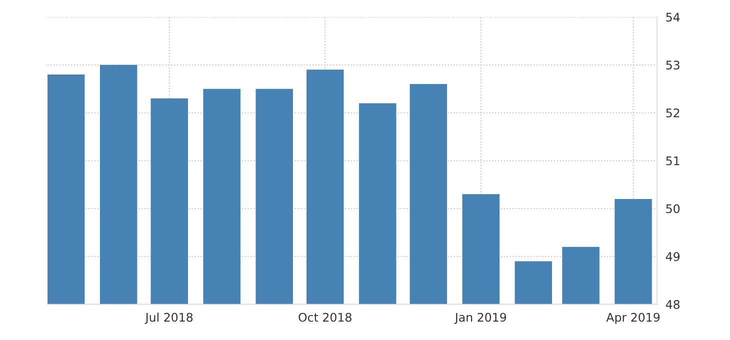 The width and height of the screenshot is (730, 340). Describe the element at coordinates (673, 113) in the screenshot. I see `y-tick-label: 52` at that location.